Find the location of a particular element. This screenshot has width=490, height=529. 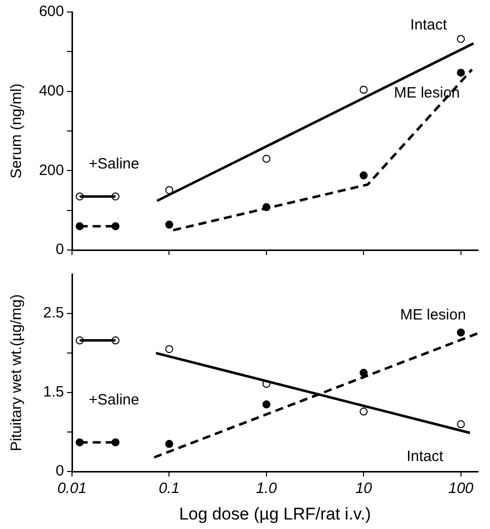

y-axis-title: Pituitary wet wt.(µg/mg) is located at coordinates (17, 373).